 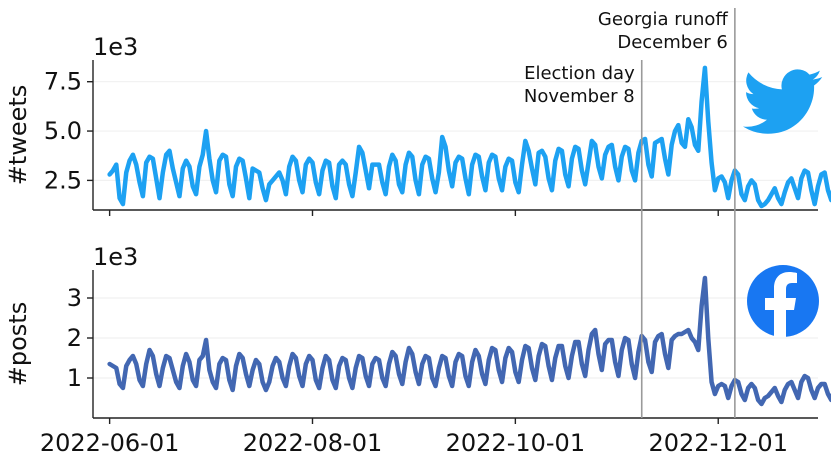 What do you see at coordinates (63, 82) in the screenshot?
I see `y-tick-label: 7.5` at bounding box center [63, 82].